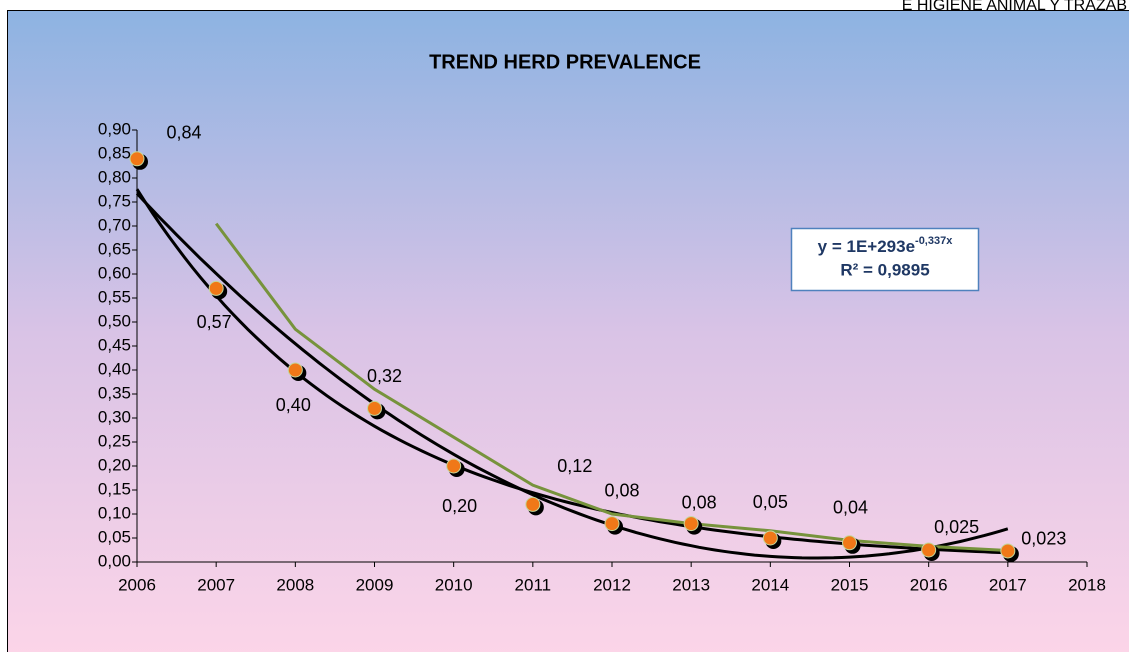 The height and width of the screenshot is (652, 1129). What do you see at coordinates (114, 296) in the screenshot?
I see `y-tick-label: 0,55` at bounding box center [114, 296].